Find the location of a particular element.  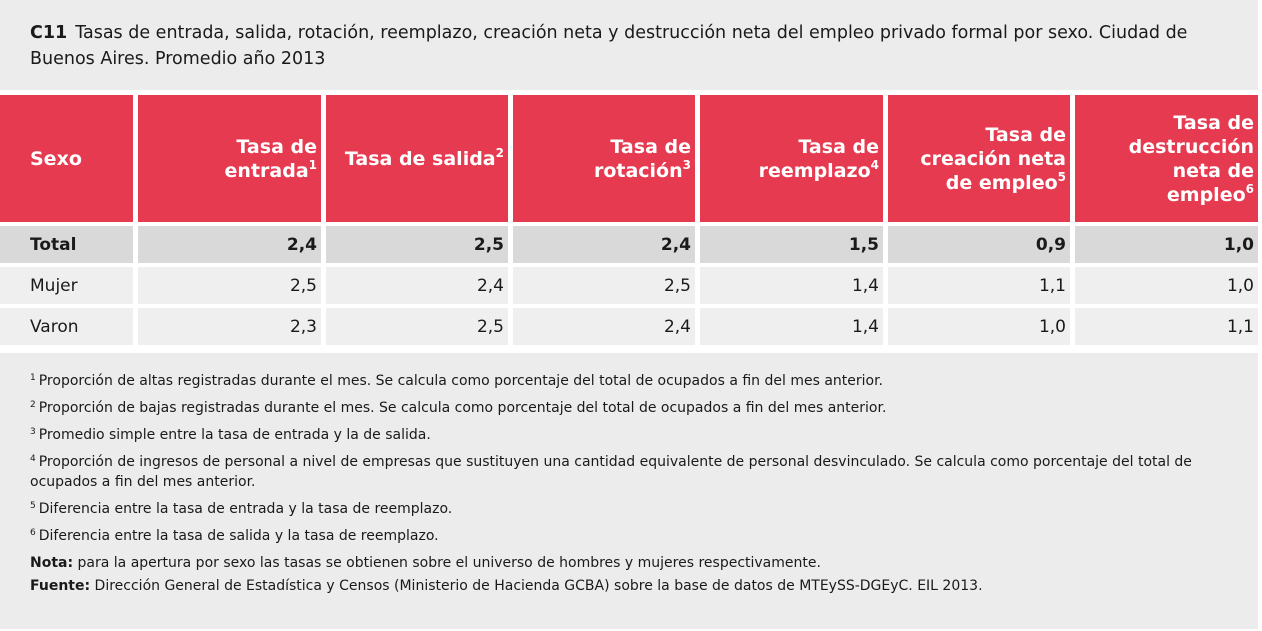

footnote-marker: 1 is located at coordinates (33, 378).